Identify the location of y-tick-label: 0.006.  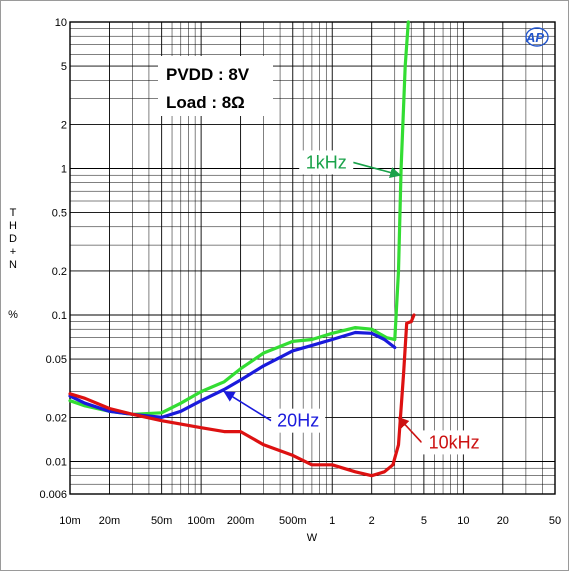
(53, 495).